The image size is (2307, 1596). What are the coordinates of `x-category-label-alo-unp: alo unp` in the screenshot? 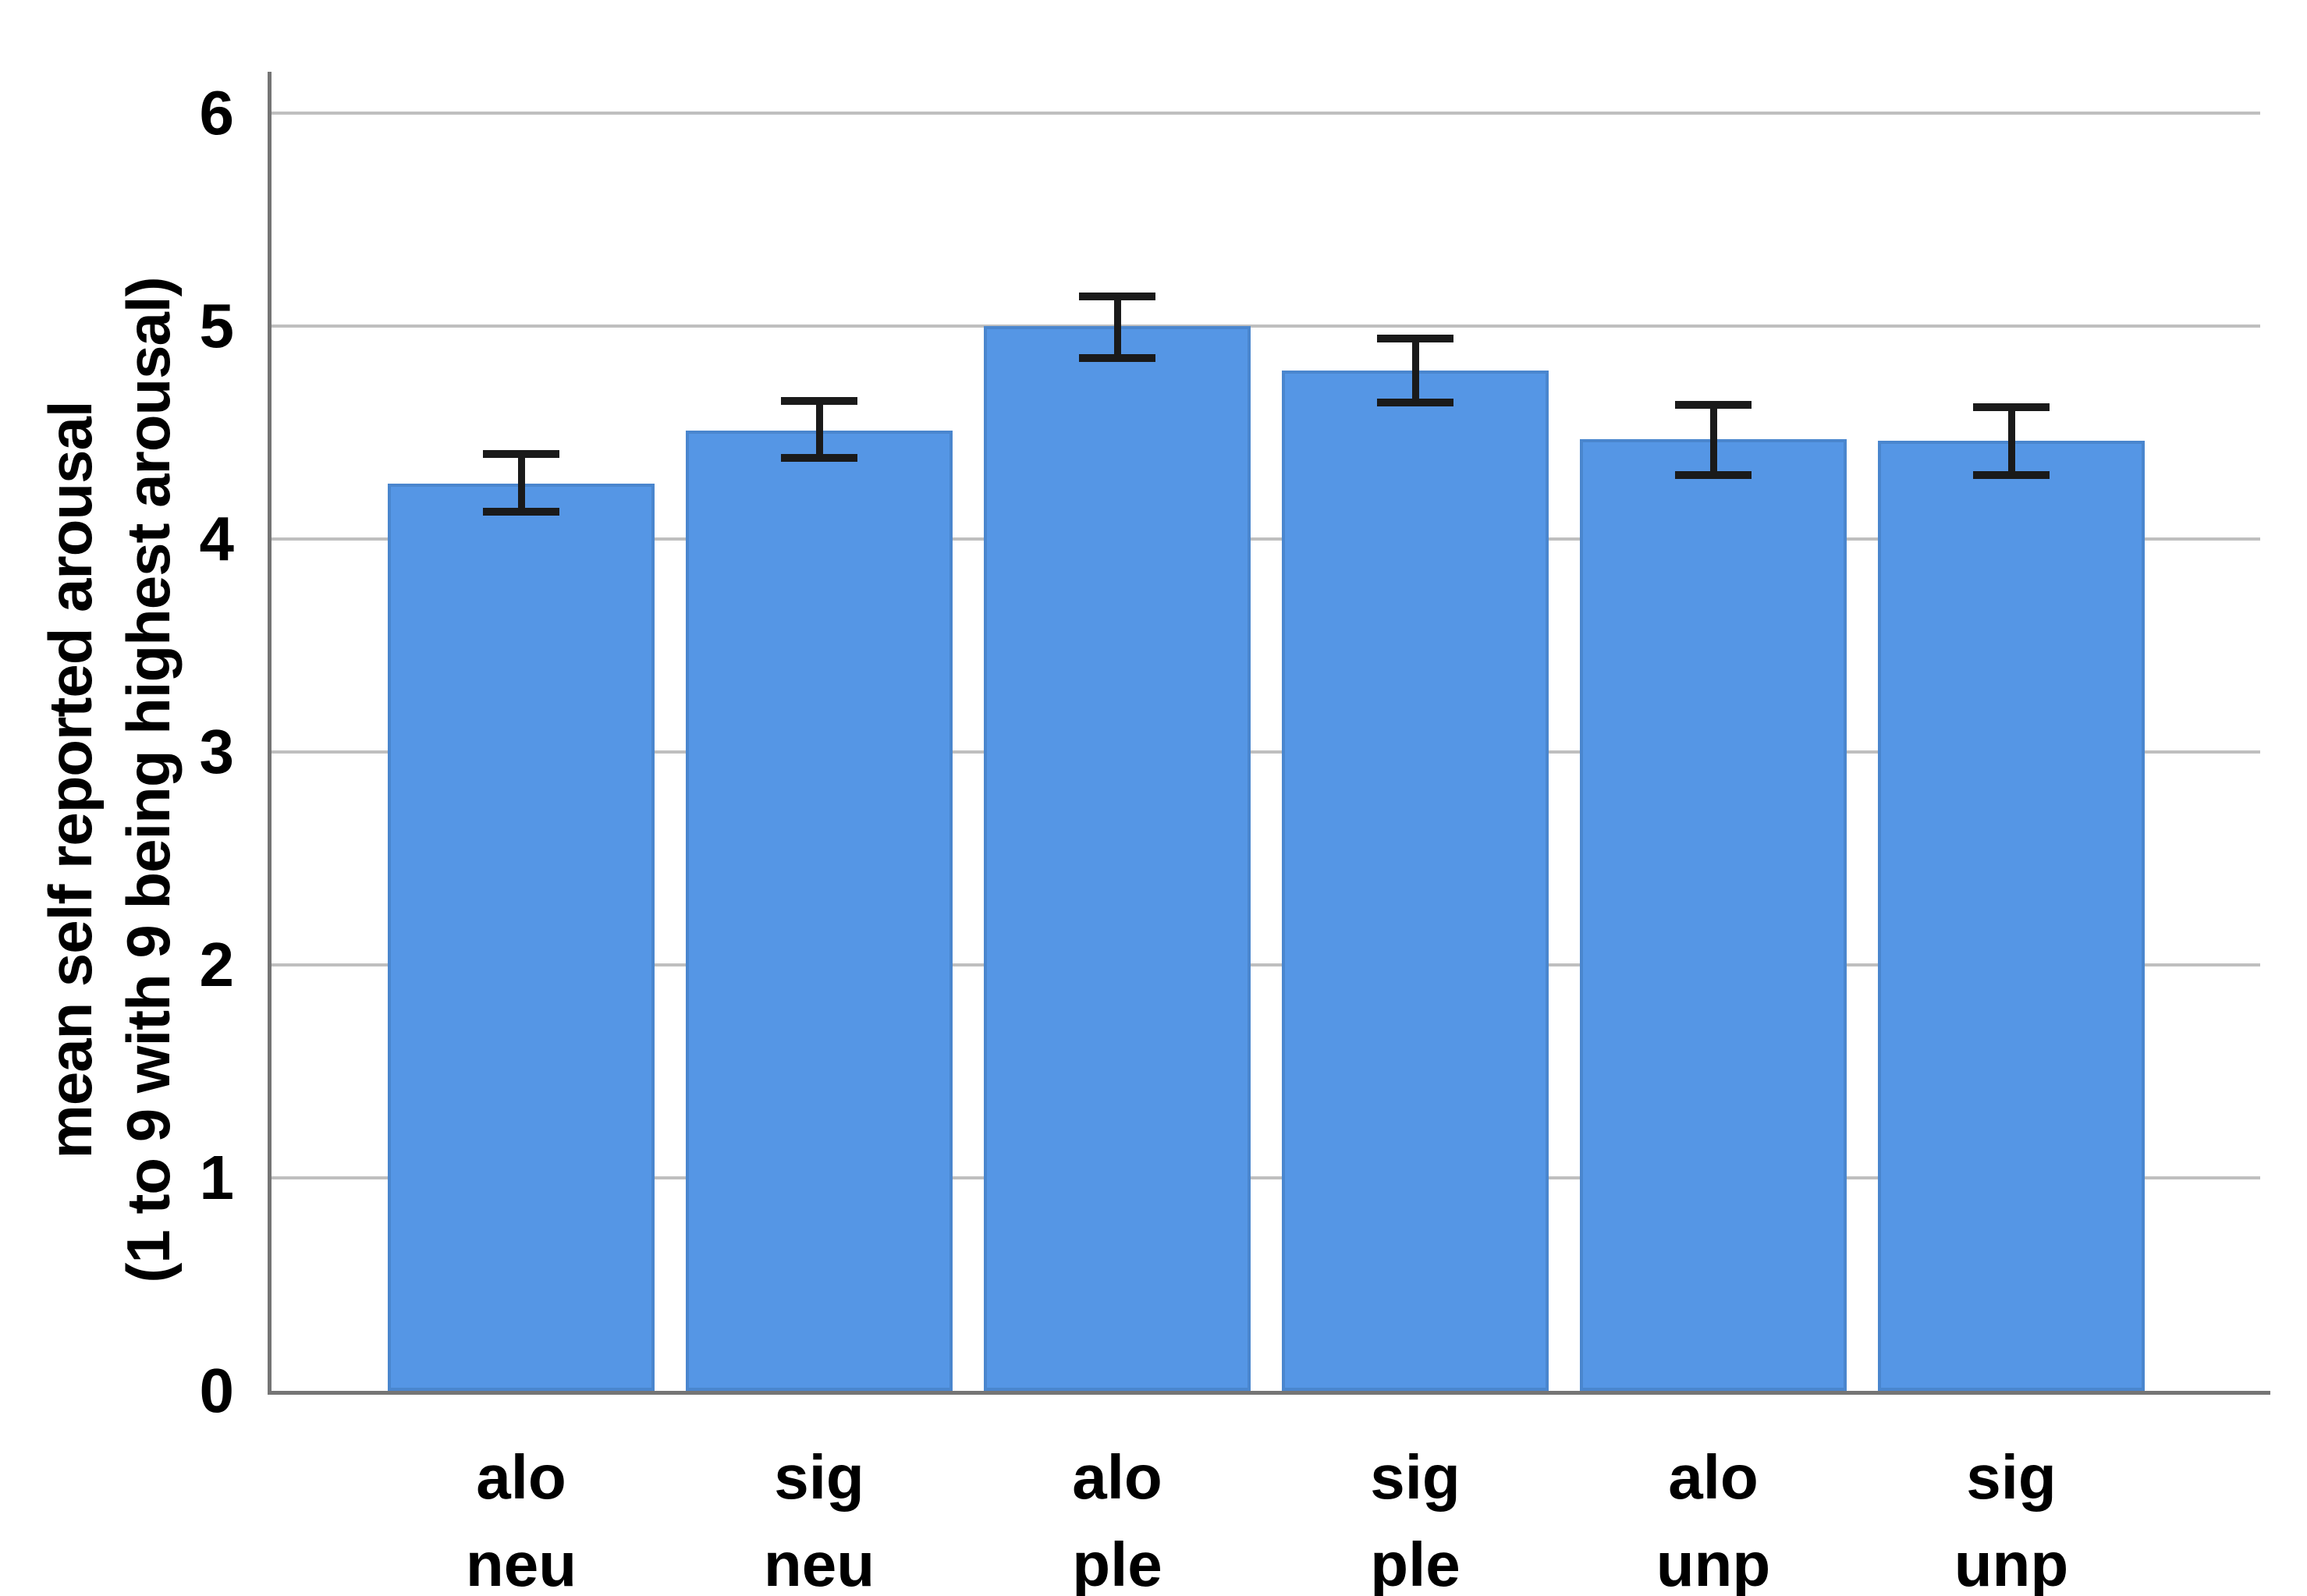 It's located at (1713, 1515).